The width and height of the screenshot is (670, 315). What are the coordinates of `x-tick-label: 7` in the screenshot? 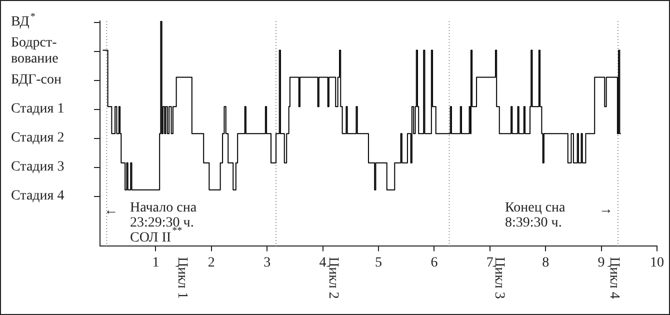 It's located at (490, 262).